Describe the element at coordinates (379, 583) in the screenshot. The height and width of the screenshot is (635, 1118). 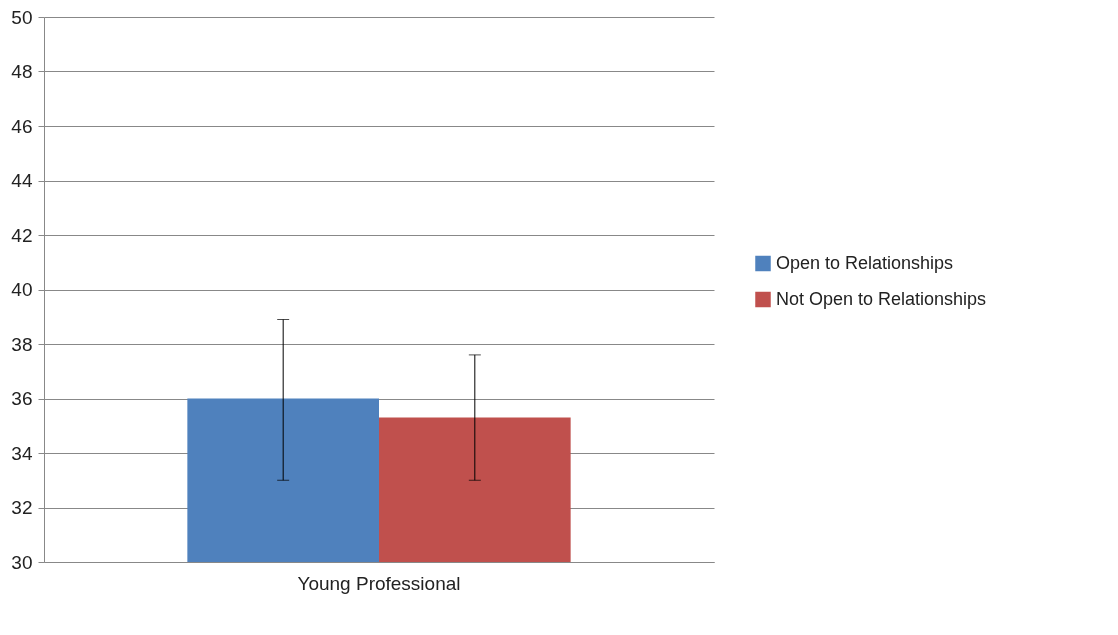
I see `x-tick-label: Young Professional` at that location.